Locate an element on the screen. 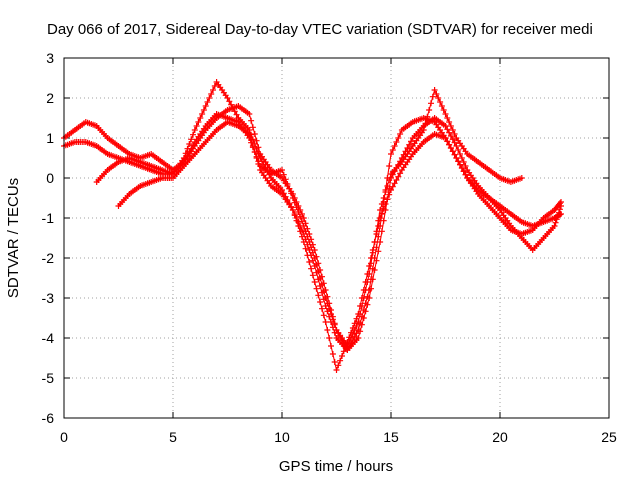  x-tick-label: 25 is located at coordinates (609, 437).